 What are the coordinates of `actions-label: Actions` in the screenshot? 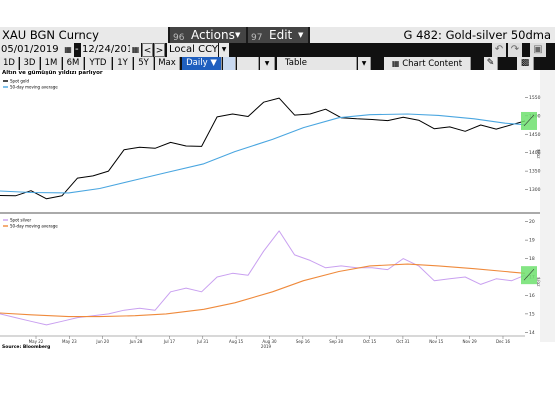 It's located at (213, 35).